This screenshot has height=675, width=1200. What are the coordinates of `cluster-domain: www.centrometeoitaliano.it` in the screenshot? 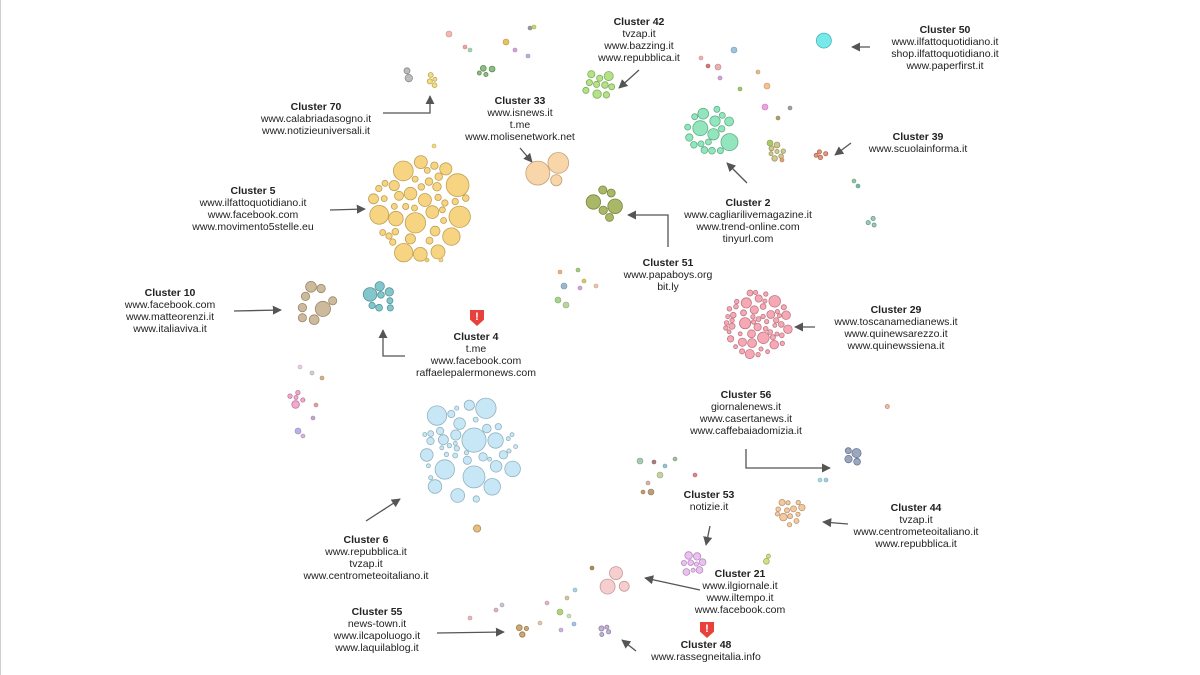 It's located at (366, 576).